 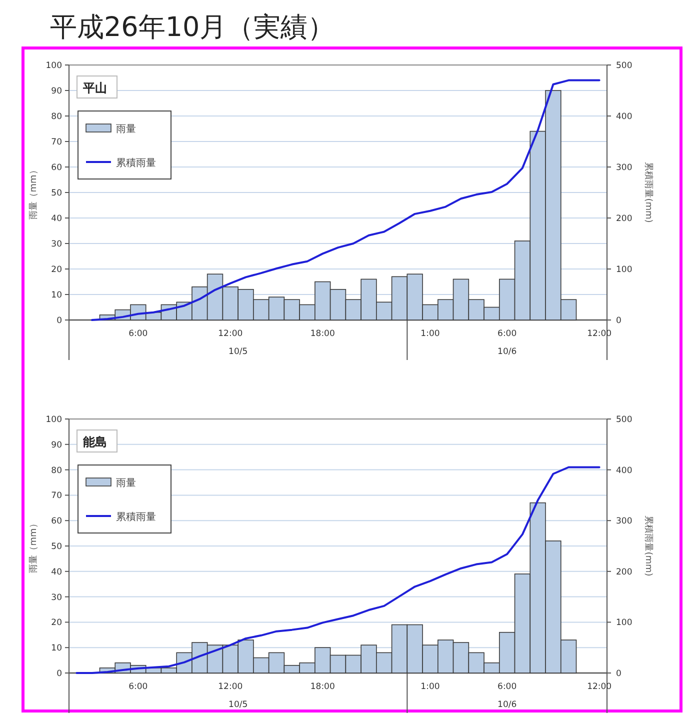 What do you see at coordinates (94, 88) in the screenshot?
I see `text: 平山` at bounding box center [94, 88].